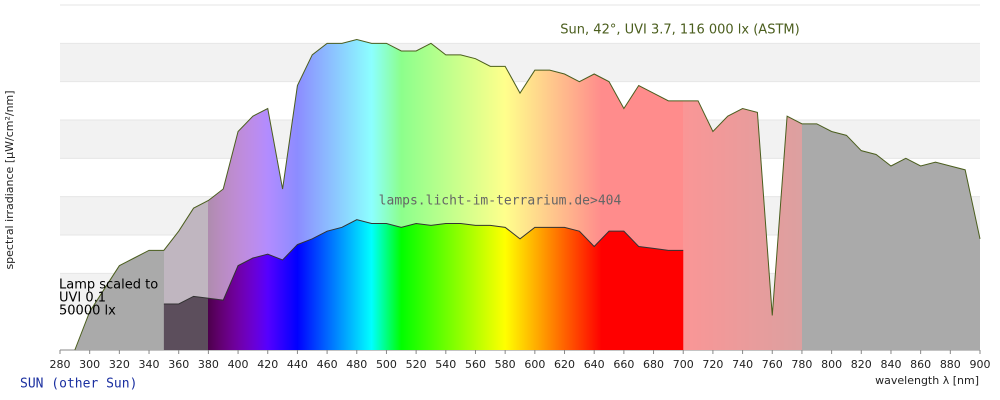 Image resolution: width=1000 pixels, height=400 pixels. Describe the element at coordinates (327, 364) in the screenshot. I see `x-tick-label: 460` at that location.